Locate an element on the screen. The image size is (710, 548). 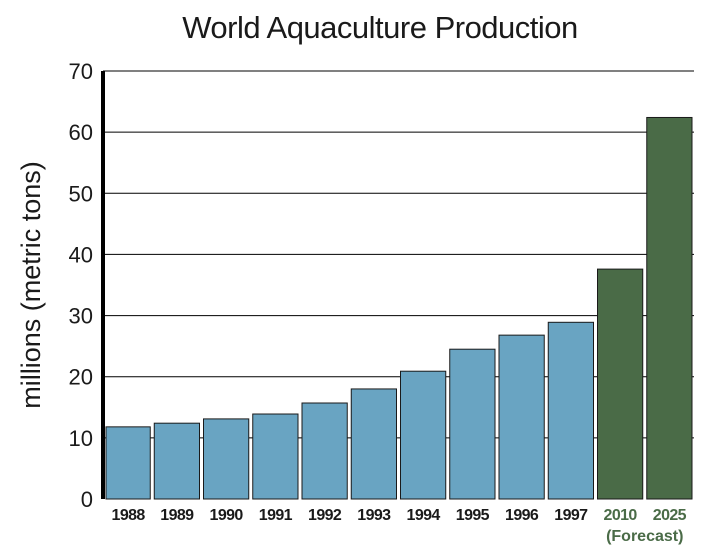
chart-title: World Aquaculture Production is located at coordinates (380, 27).